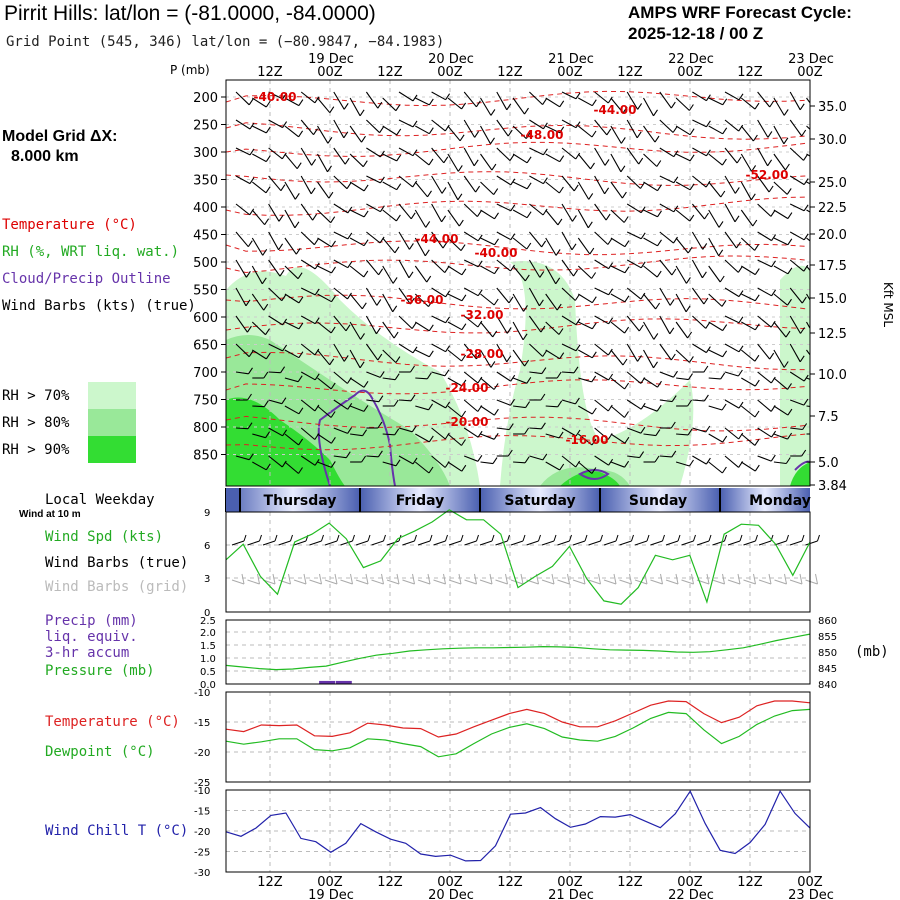 The height and width of the screenshot is (900, 900). I want to click on height-tick-label: 25.0, so click(832, 183).